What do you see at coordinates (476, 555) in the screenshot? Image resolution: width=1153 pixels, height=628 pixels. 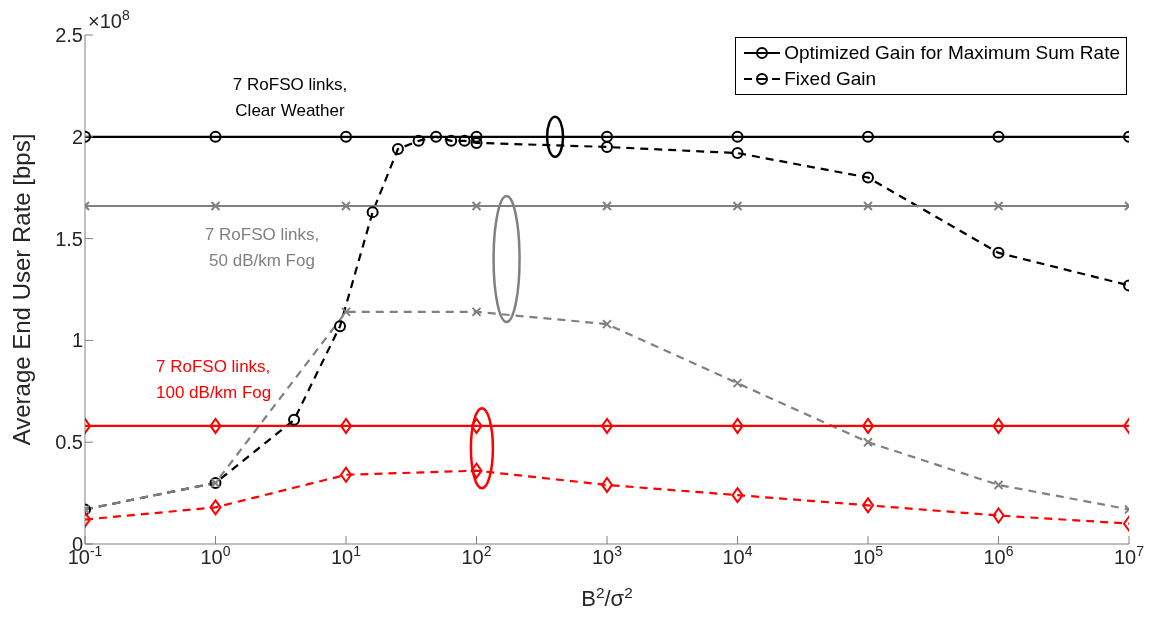 I see `x-tick-label: 10$^{2}$` at bounding box center [476, 555].